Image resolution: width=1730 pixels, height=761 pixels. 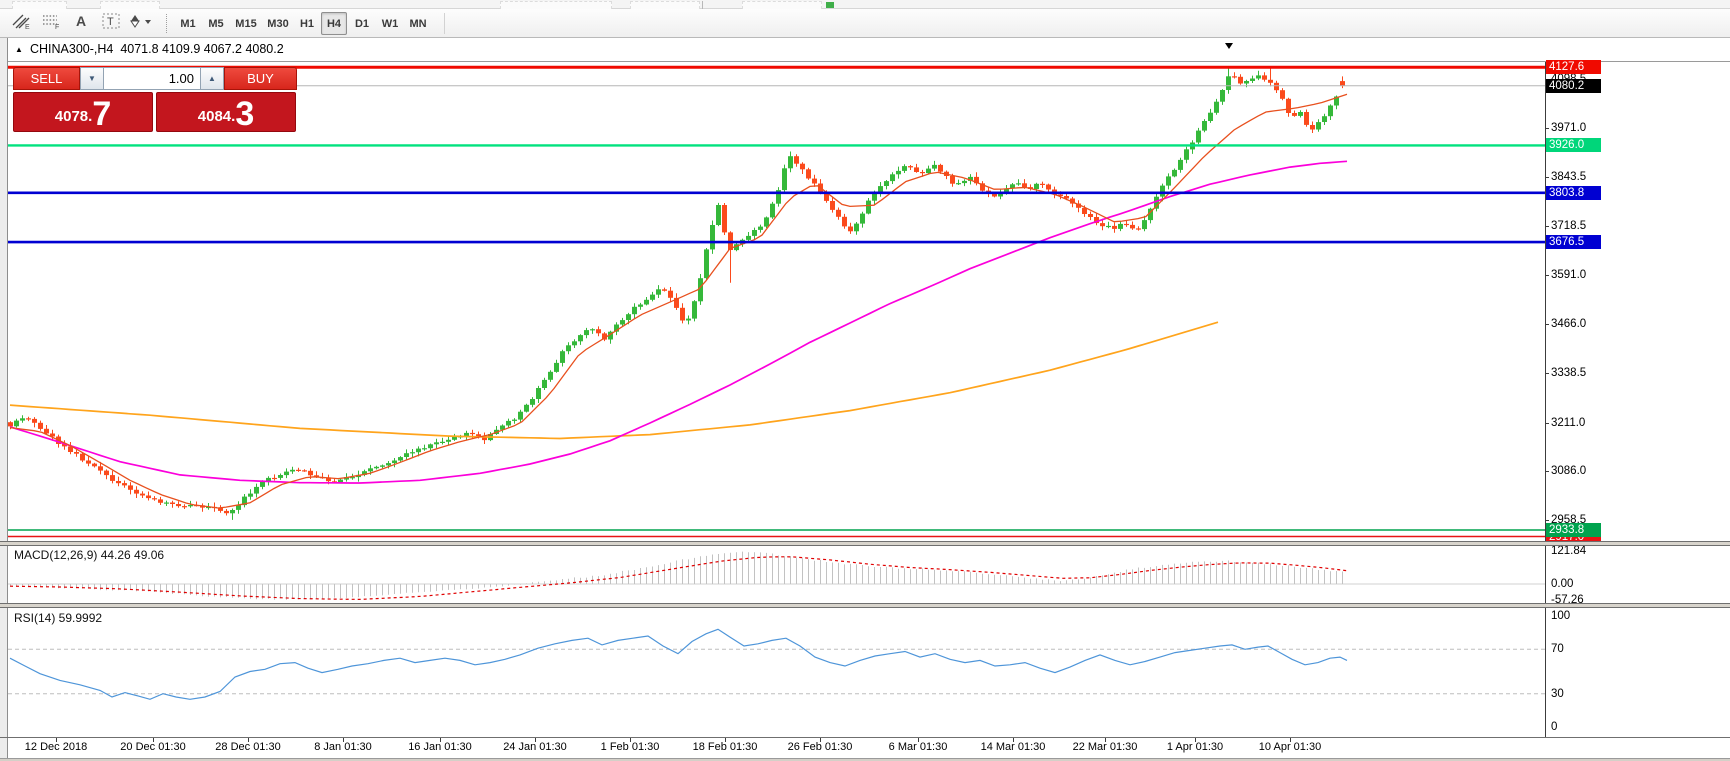 What do you see at coordinates (1105, 747) in the screenshot?
I see `time-tick-label: 22 Mar 01:30` at bounding box center [1105, 747].